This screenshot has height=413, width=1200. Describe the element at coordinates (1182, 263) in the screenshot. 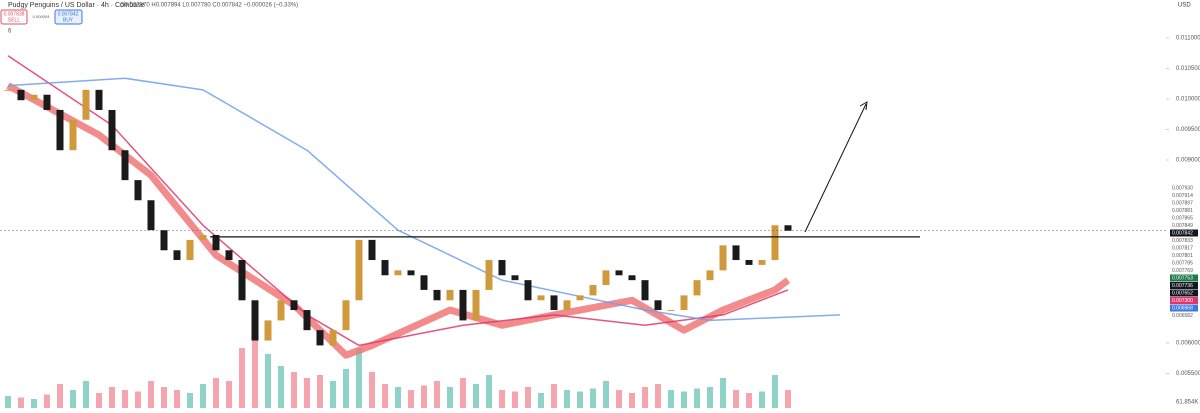

I see `price-label: 0.007785` at that location.